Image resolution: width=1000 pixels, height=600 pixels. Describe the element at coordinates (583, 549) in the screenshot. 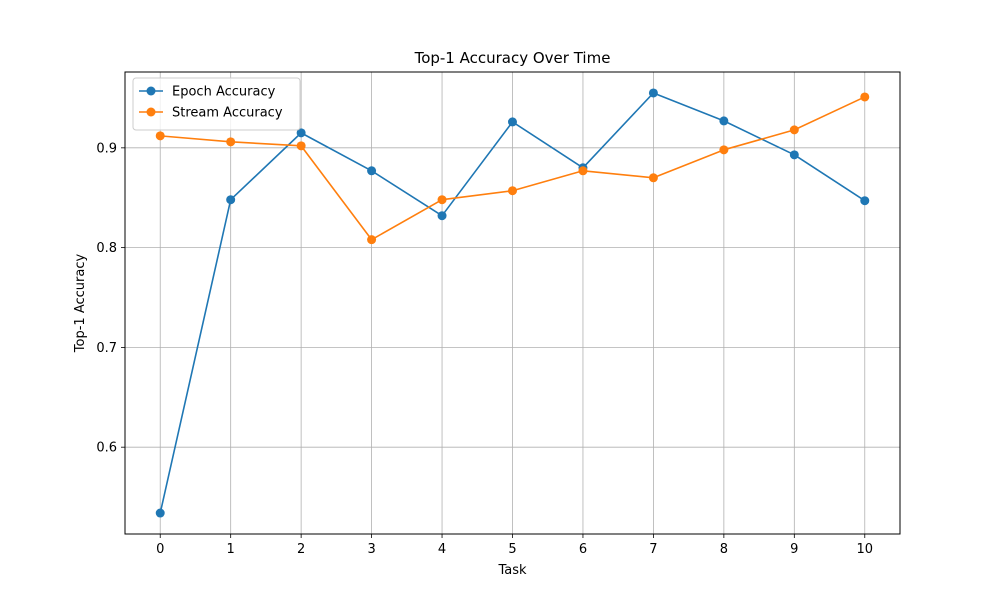

I see `x-tick-label: 6` at that location.